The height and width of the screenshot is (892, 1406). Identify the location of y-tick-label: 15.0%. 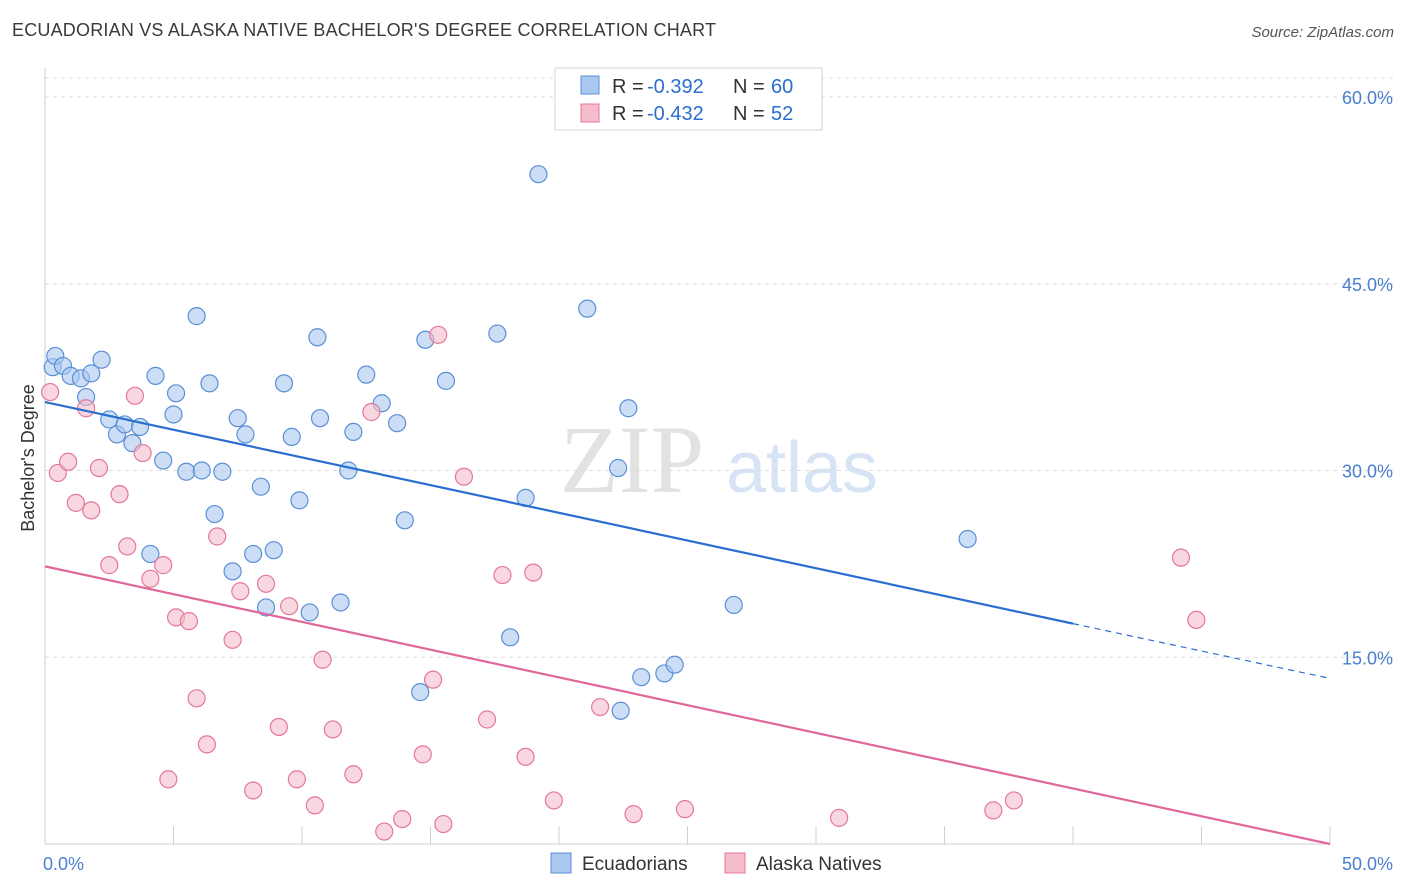
(1367, 658).